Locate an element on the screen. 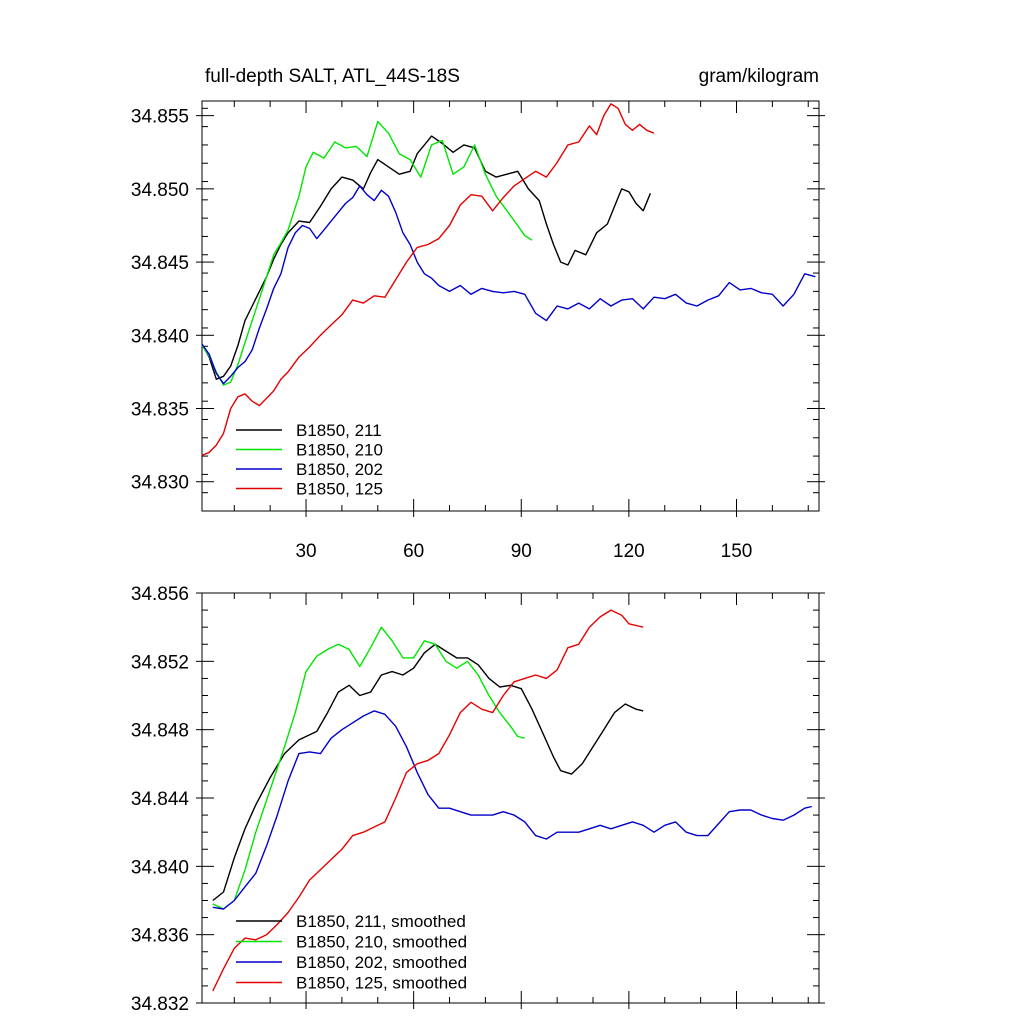 The image size is (1024, 1024). legend-label-3: B1850, 125 is located at coordinates (339, 489).